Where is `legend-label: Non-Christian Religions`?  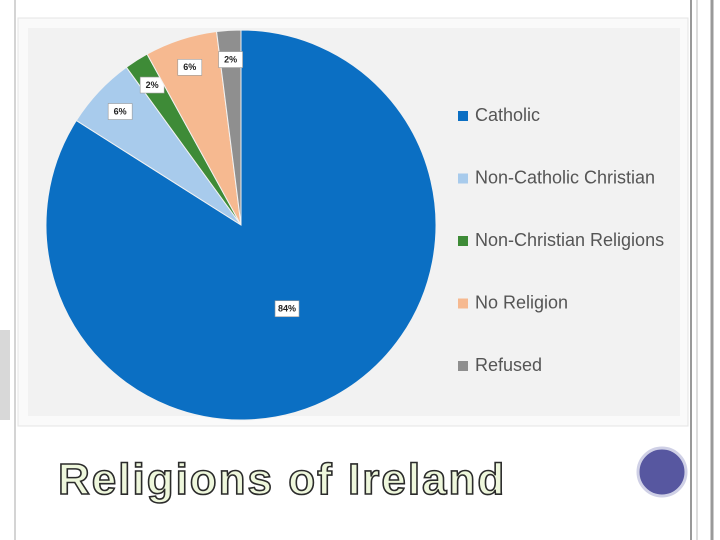
legend-label: Non-Christian Religions is located at coordinates (569, 240).